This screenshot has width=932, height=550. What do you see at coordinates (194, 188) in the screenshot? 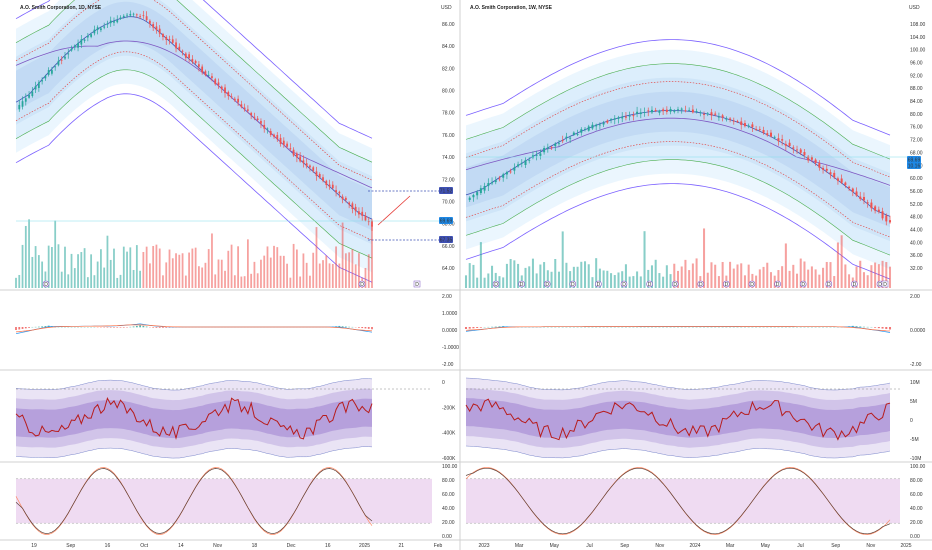
I see `outer-band-lower` at bounding box center [194, 188].